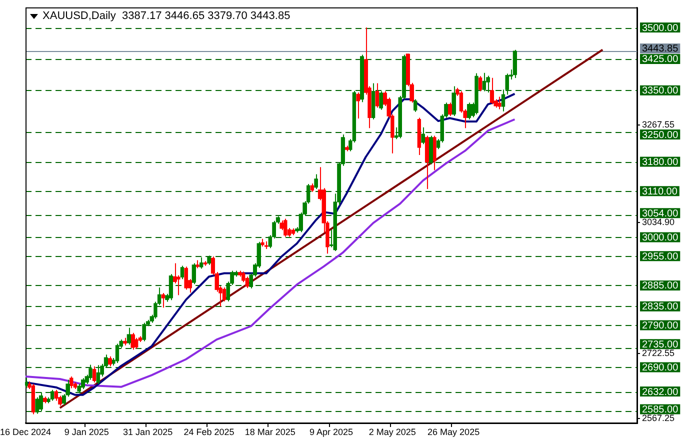  What do you see at coordinates (331, 431) in the screenshot?
I see `x-tick-label: 9 Apr 2025` at bounding box center [331, 431].